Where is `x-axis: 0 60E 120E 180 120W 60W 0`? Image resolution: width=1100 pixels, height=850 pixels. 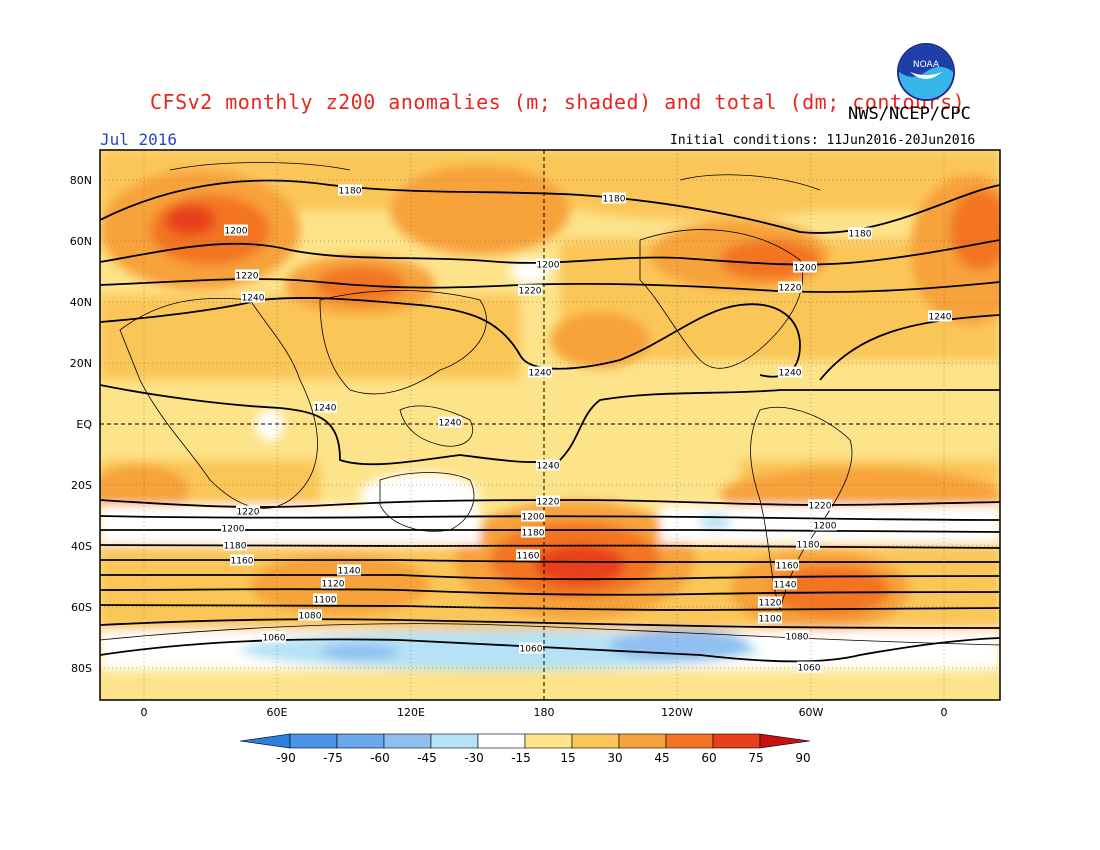 x-axis: 0 60E 120E 180 120W 60W 0 is located at coordinates (544, 712).